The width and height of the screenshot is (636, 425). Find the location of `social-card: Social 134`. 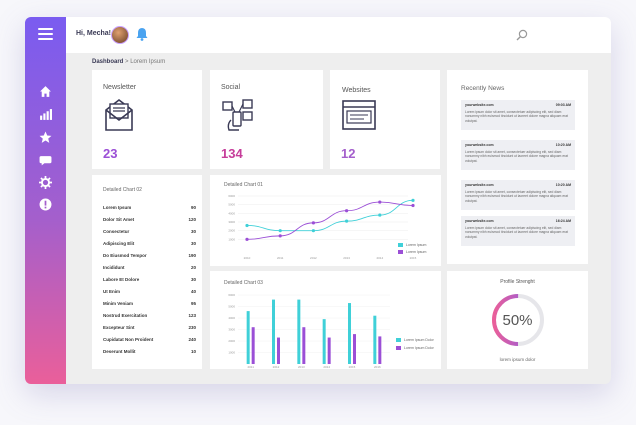

social-card: Social 134 is located at coordinates (266, 119).